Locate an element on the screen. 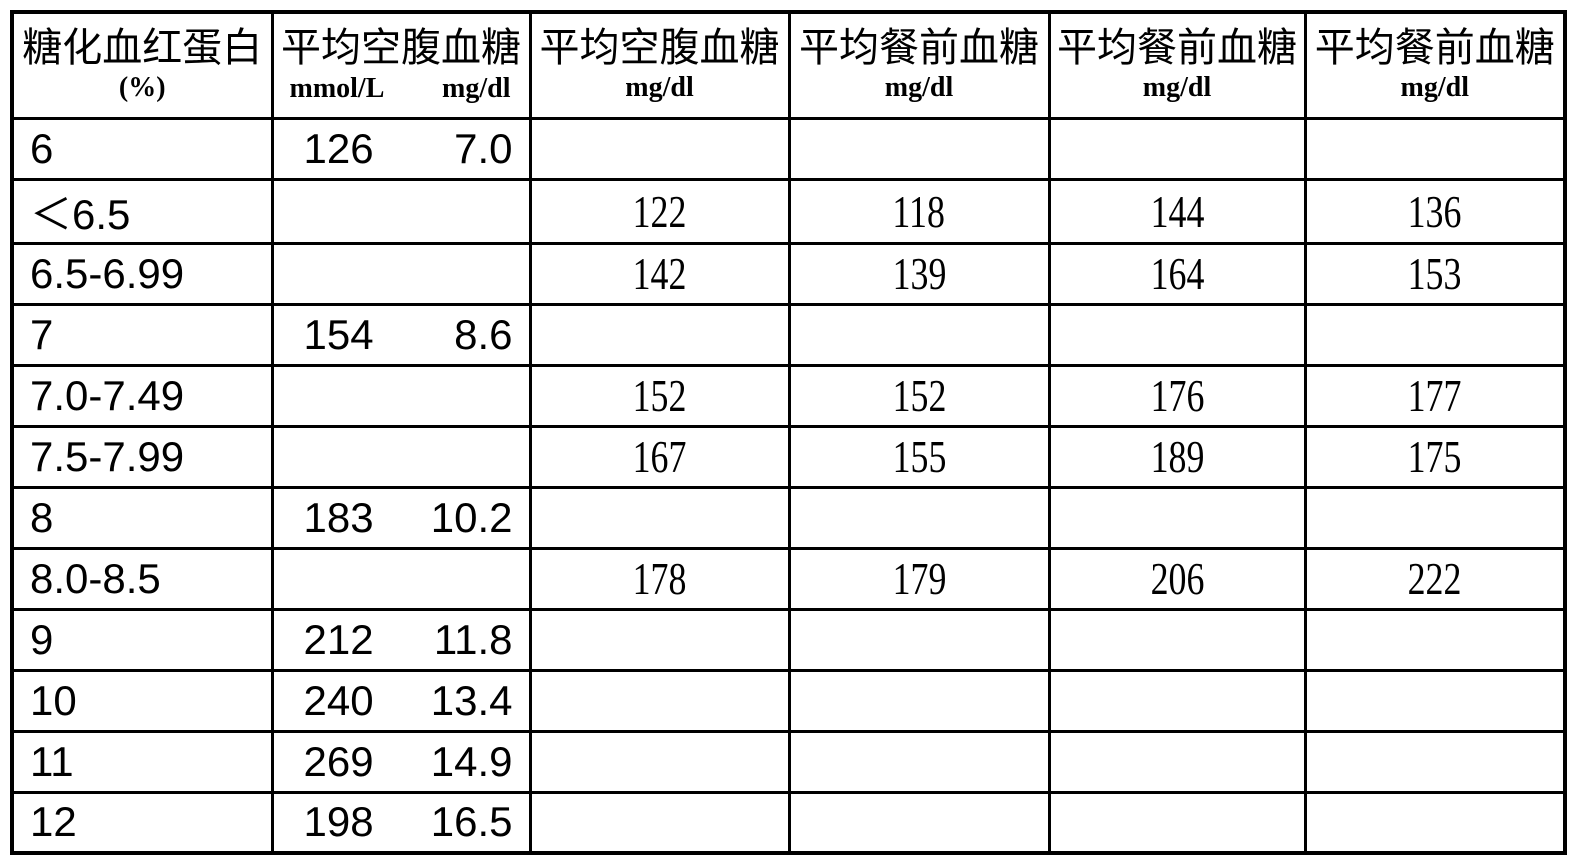 This screenshot has height=860, width=1573. table-row: 6.5-6.99 142 139 164 153 is located at coordinates (788, 273).